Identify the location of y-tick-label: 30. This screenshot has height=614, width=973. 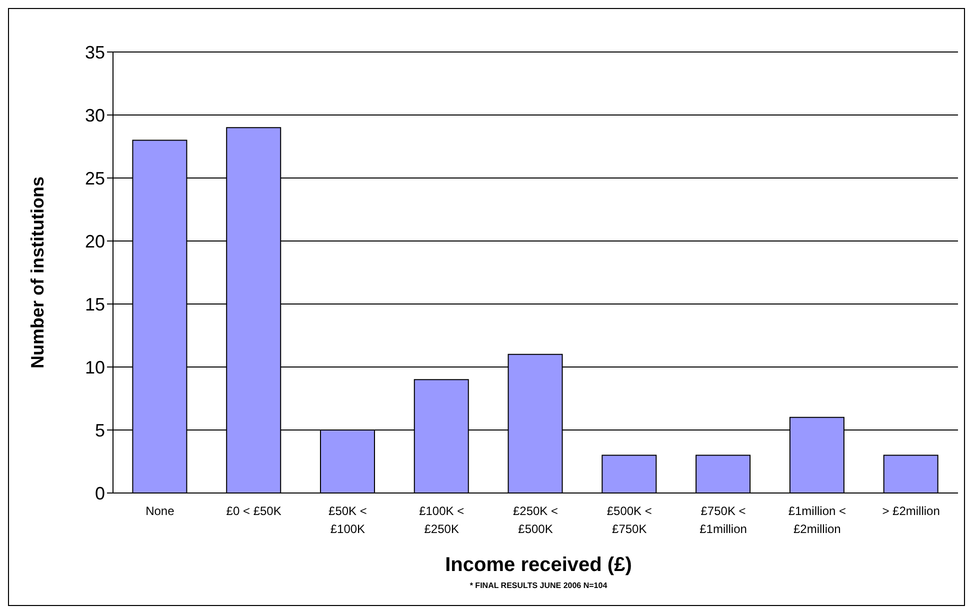
(94, 115).